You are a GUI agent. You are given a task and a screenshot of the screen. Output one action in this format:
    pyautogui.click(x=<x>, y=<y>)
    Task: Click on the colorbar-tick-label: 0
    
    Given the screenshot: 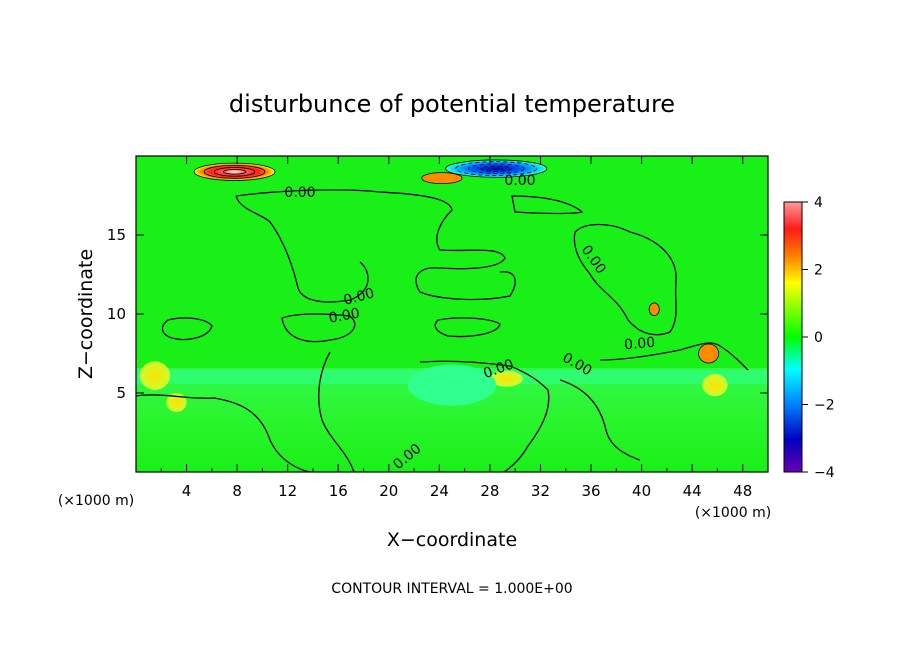 What is the action you would take?
    pyautogui.click(x=818, y=338)
    